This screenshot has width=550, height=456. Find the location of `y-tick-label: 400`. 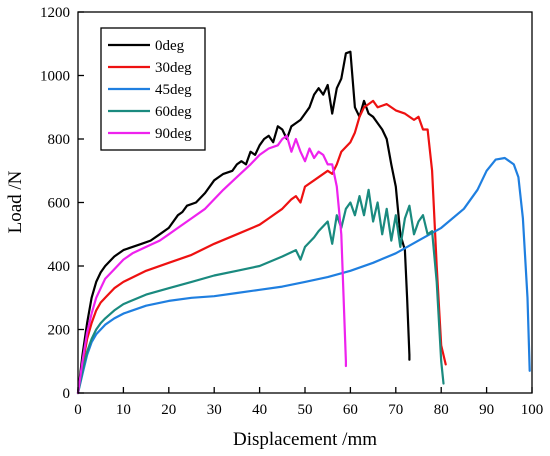

y-tick-label: 400 is located at coordinates (59, 267).